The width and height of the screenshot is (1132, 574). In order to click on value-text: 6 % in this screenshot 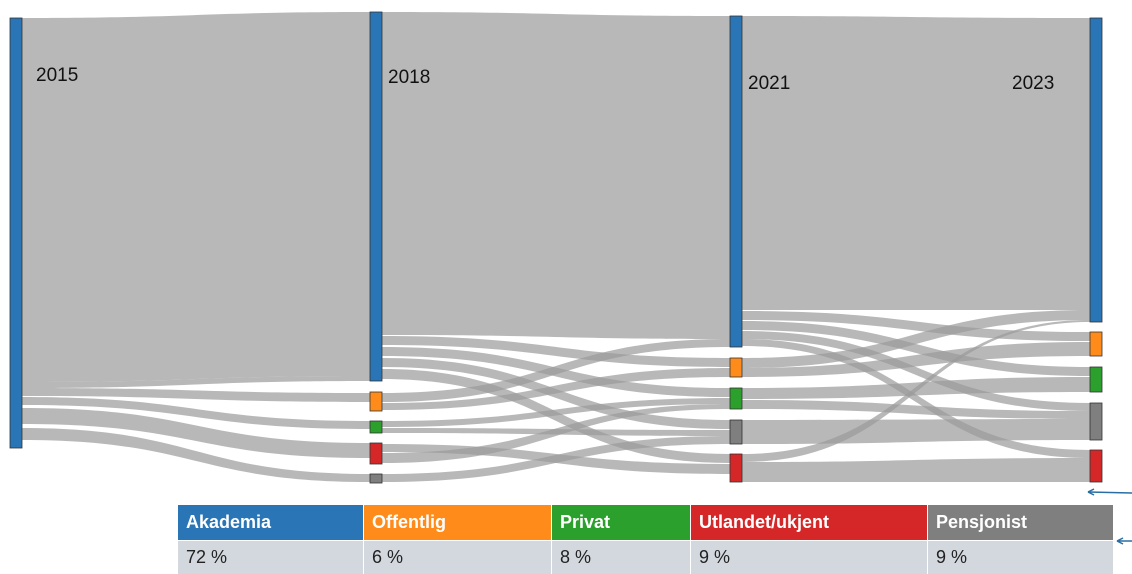, I will do `click(387, 557)`.